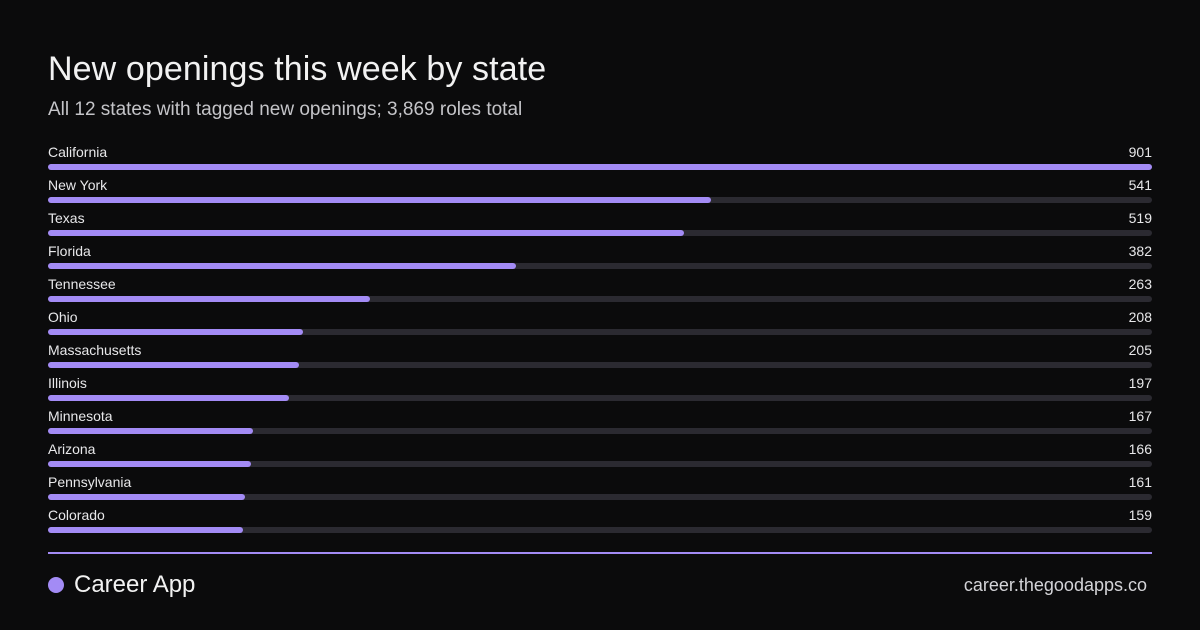  What do you see at coordinates (66, 218) in the screenshot?
I see `bar-label: Texas` at bounding box center [66, 218].